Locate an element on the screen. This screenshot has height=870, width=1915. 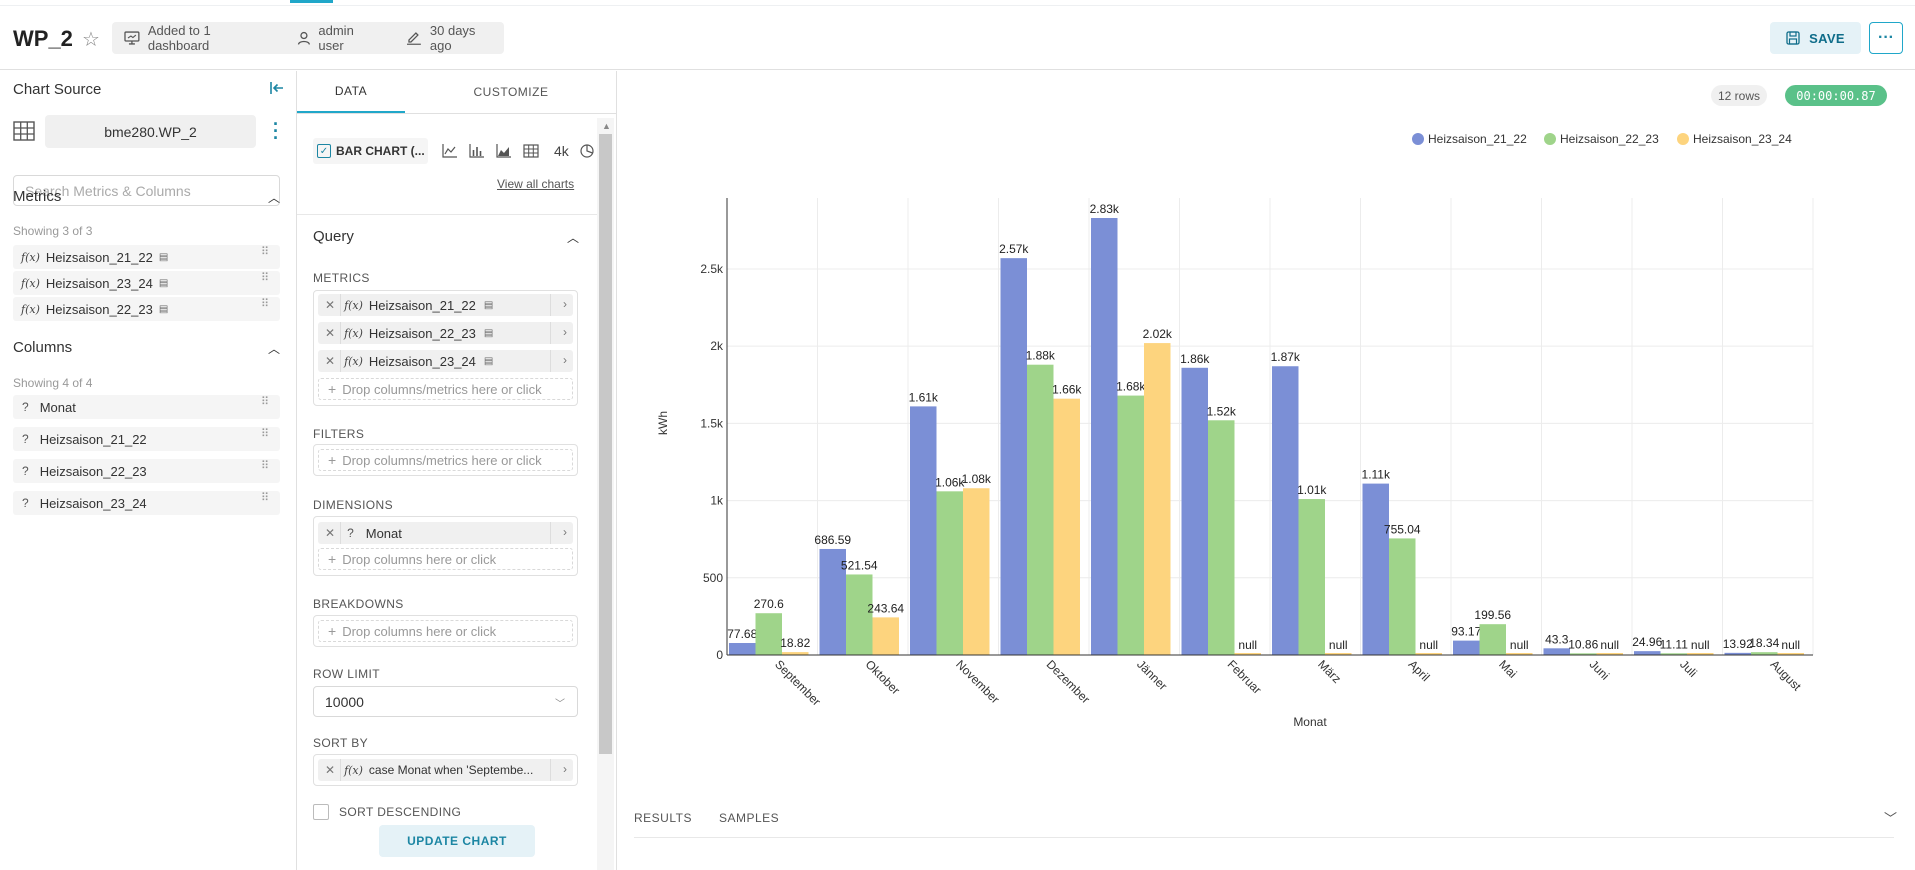
column-item: ? Monat ⠿ is located at coordinates (146, 407).